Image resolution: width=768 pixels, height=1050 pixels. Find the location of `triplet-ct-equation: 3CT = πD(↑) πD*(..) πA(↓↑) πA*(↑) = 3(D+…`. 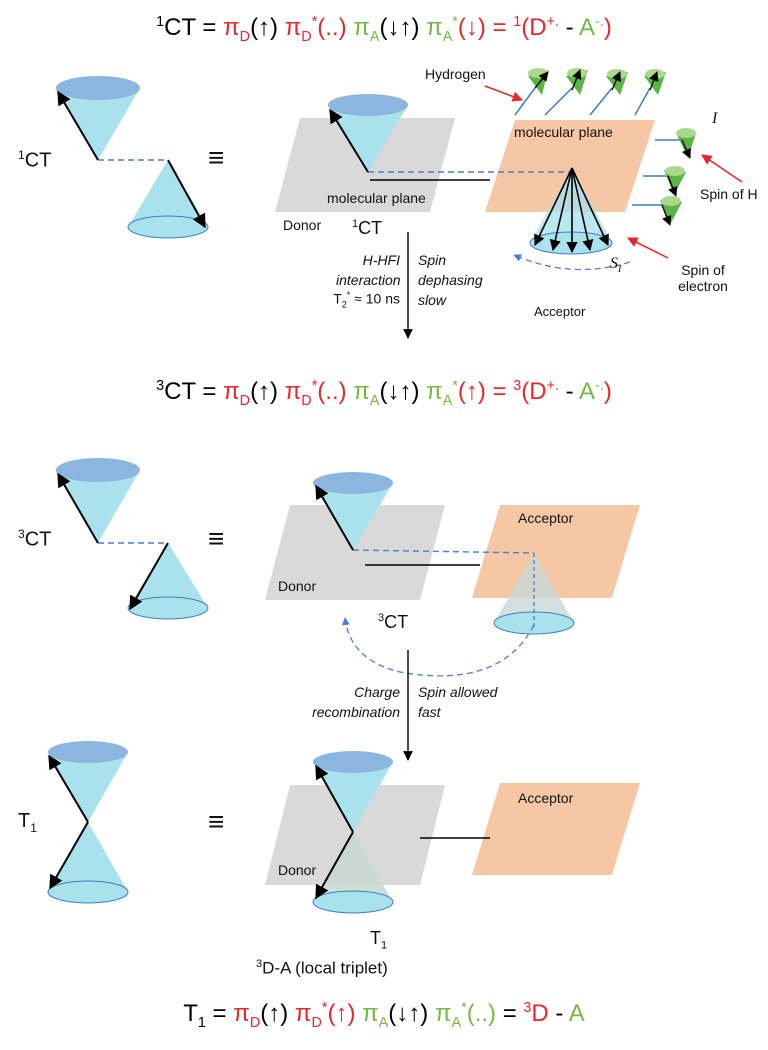

triplet-ct-equation: 3CT = πD(↑) πD*(..) πA(↓↑) πA*(↑) = 3(D+… is located at coordinates (384, 393).